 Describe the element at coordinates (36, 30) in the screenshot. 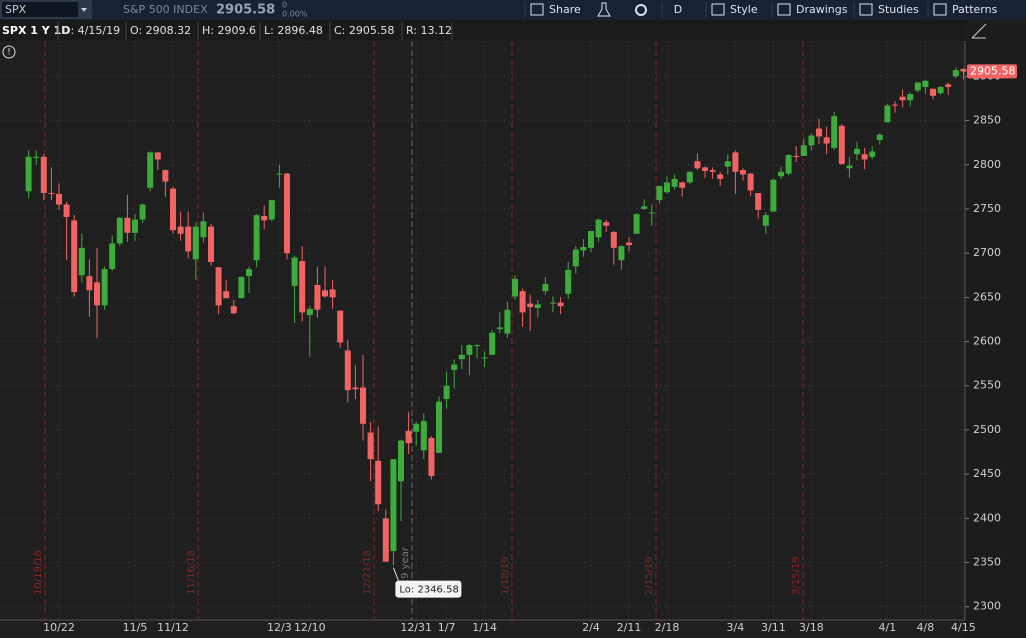

I see `info-field: SPX 1 Y 1D` at that location.